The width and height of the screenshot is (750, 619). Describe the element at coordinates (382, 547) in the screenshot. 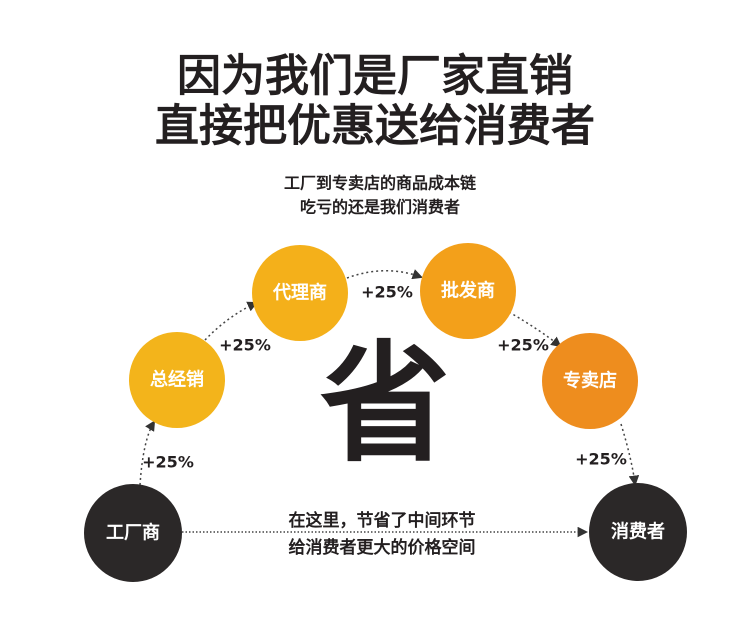

I see `bottom-text-line-2: 给消费者更大的价格空间` at that location.